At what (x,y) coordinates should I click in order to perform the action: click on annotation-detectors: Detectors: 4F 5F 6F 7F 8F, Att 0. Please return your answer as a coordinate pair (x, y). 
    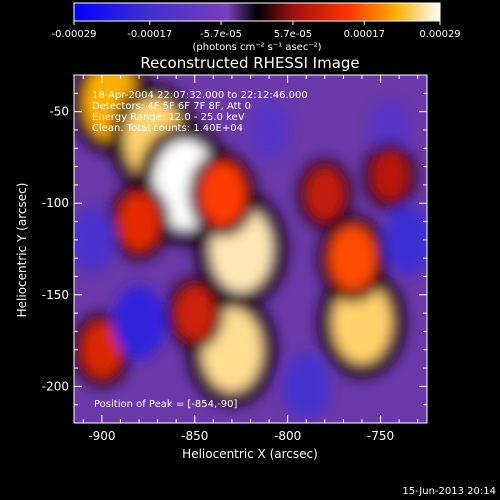
    Looking at the image, I should click on (171, 106).